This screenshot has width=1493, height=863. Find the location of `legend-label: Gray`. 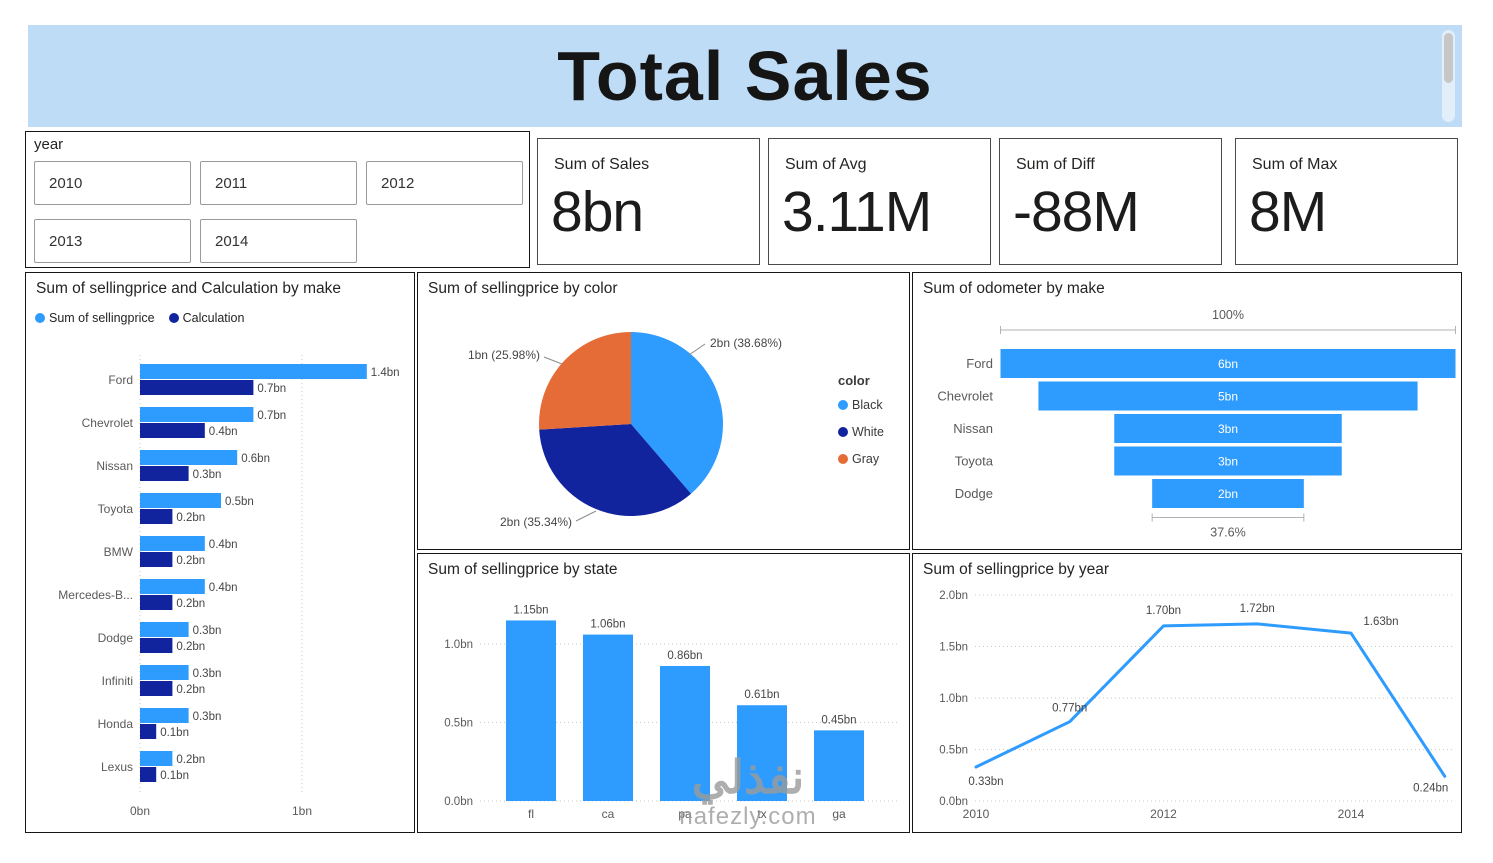

legend-label: Gray is located at coordinates (866, 459).